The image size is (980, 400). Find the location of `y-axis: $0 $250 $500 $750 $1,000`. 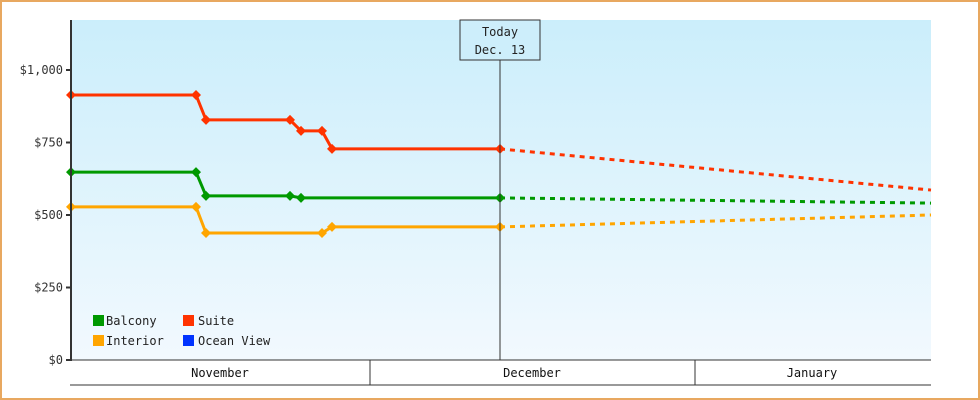

y-axis: $0 $250 $500 $750 $1,000 is located at coordinates (45, 215).